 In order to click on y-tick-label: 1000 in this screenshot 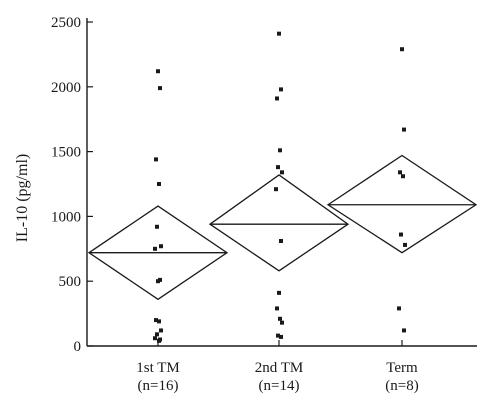, I will do `click(66, 217)`.